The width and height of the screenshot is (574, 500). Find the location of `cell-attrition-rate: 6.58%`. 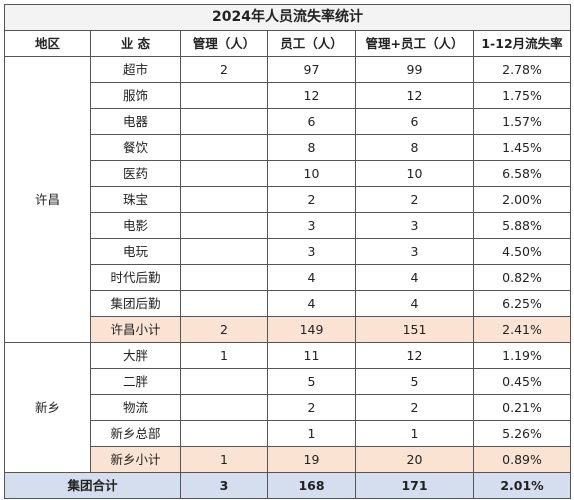

cell-attrition-rate: 6.58% is located at coordinates (522, 173).